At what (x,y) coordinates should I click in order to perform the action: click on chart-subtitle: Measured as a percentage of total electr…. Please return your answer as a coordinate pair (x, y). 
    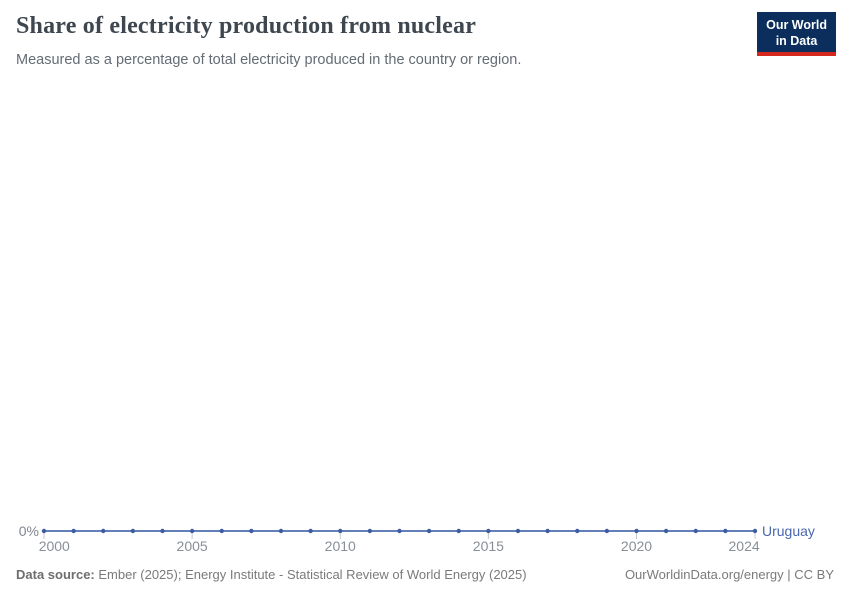
    Looking at the image, I should click on (269, 60).